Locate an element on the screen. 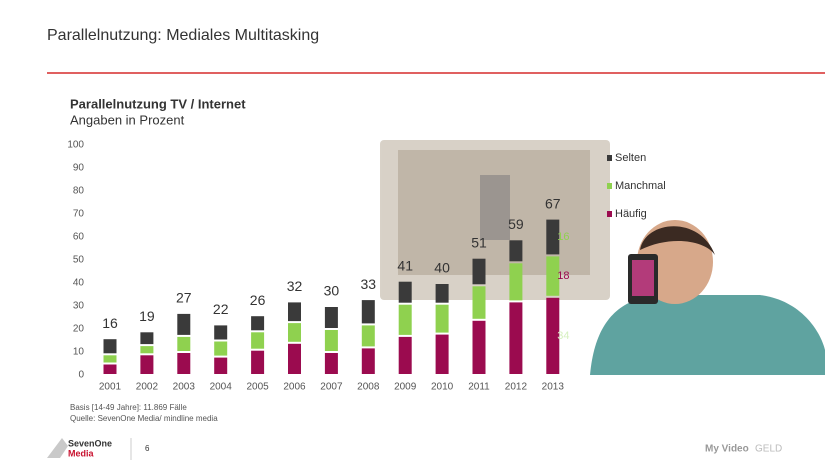 This screenshot has width=825, height=463. segment-label: 18 is located at coordinates (563, 276).